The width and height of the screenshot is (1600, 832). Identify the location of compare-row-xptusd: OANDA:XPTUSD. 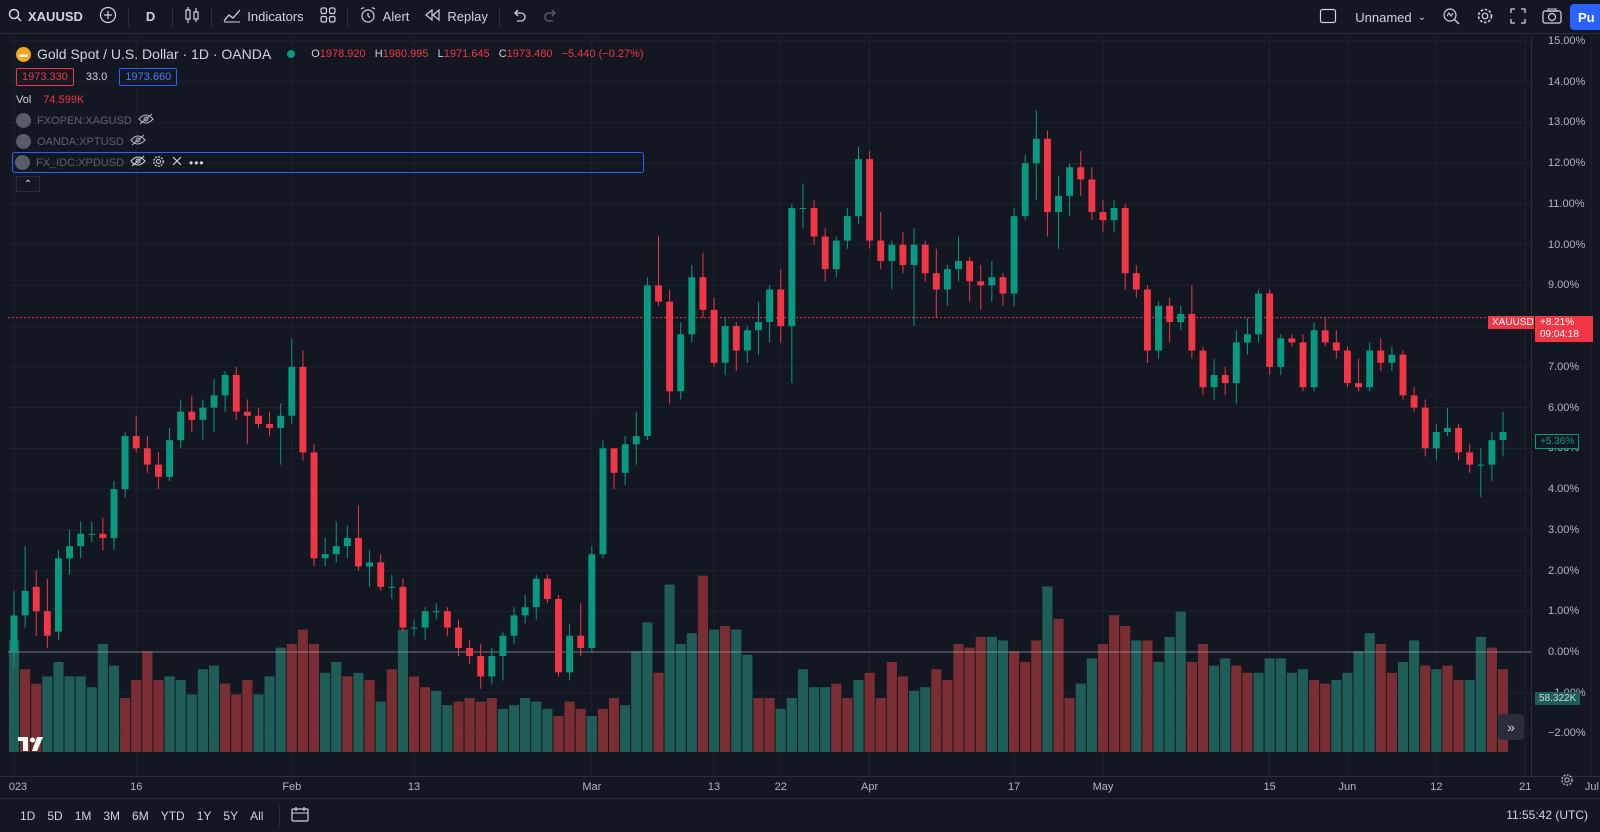
(330, 141).